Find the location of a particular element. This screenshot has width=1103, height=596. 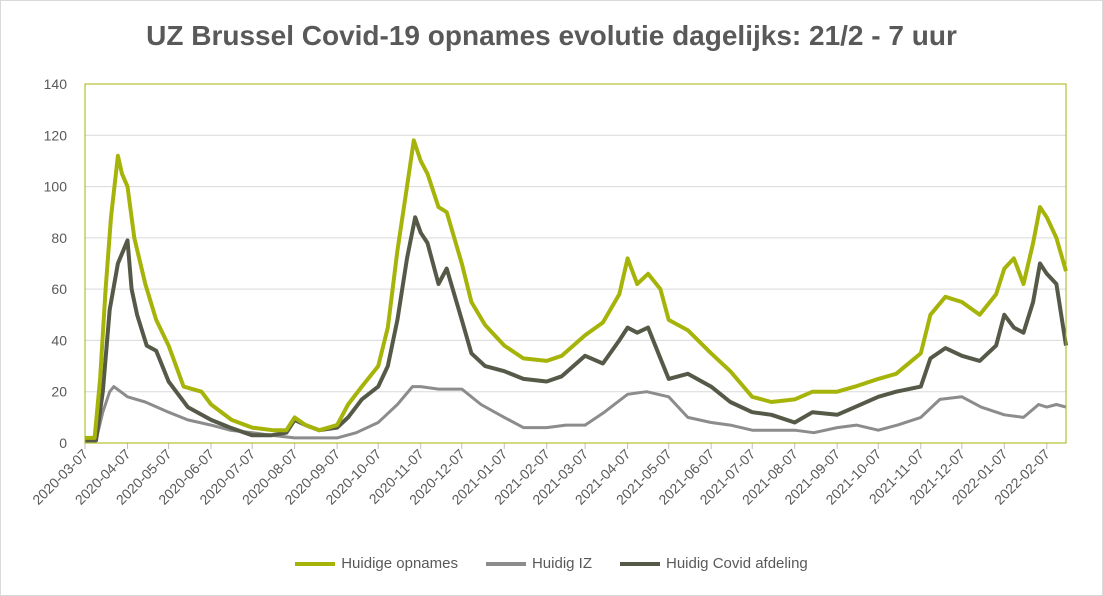

legend-label: Huidig Covid afdeling is located at coordinates (737, 563).